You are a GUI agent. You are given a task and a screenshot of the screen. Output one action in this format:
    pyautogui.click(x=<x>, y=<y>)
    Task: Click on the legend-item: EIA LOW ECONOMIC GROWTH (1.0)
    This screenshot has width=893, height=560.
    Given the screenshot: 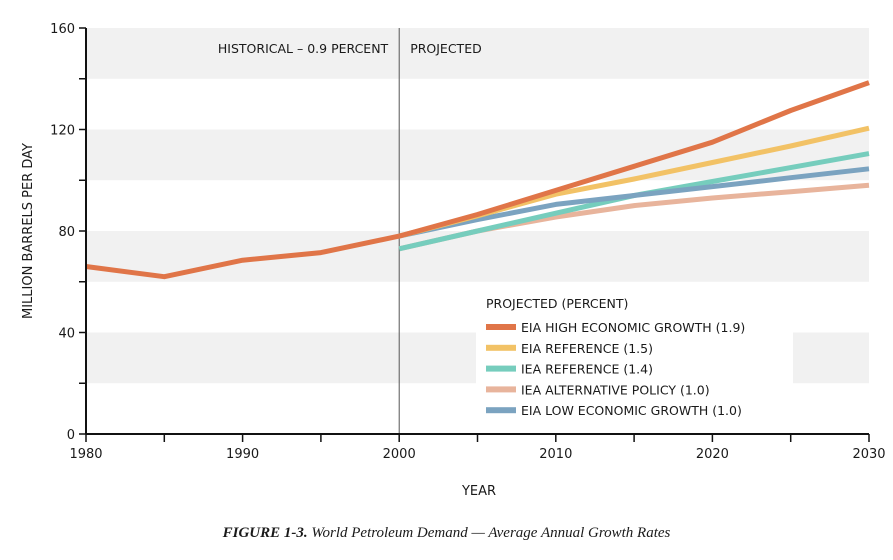 What is the action you would take?
    pyautogui.click(x=614, y=410)
    